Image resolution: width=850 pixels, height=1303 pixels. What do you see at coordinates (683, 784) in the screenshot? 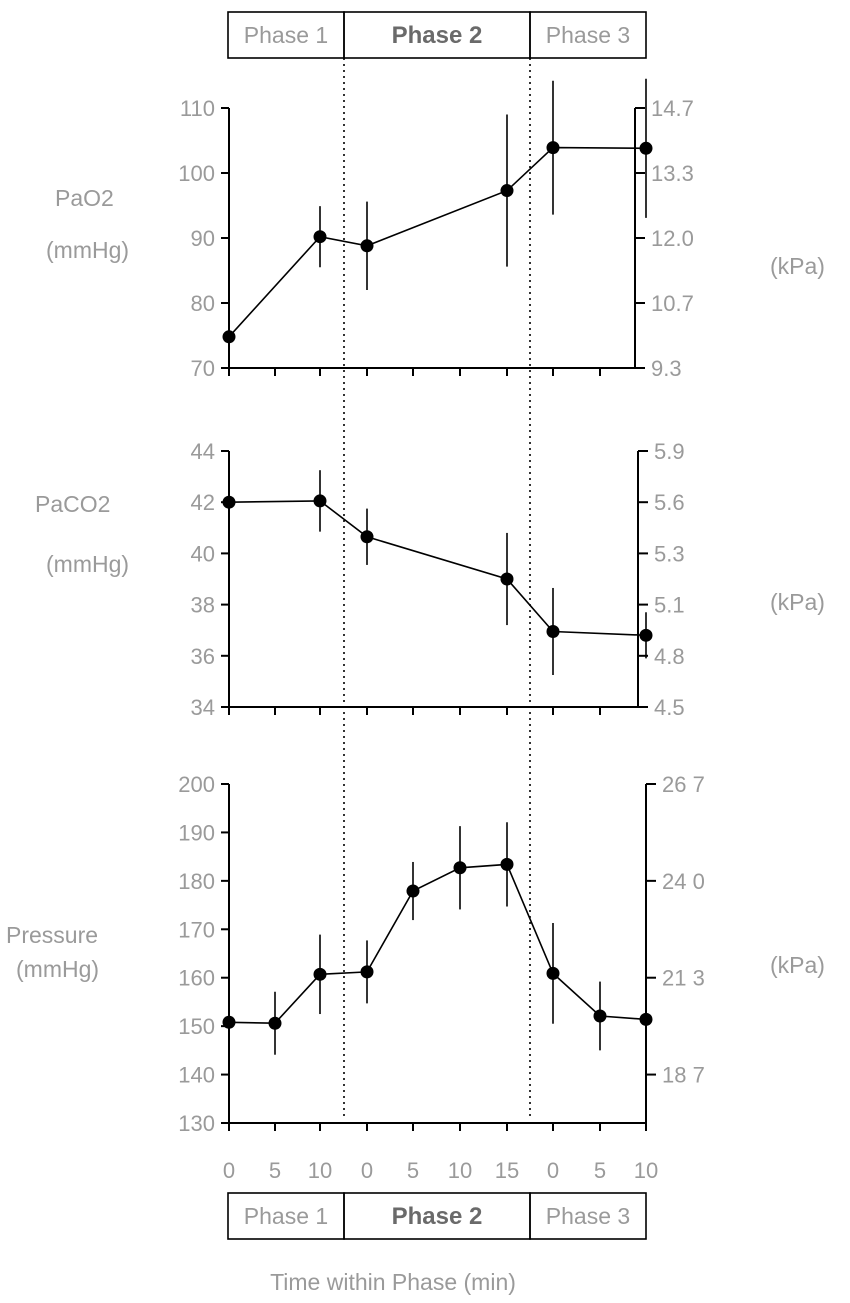
I see `pressure-right-tick-label: 26 7` at bounding box center [683, 784].